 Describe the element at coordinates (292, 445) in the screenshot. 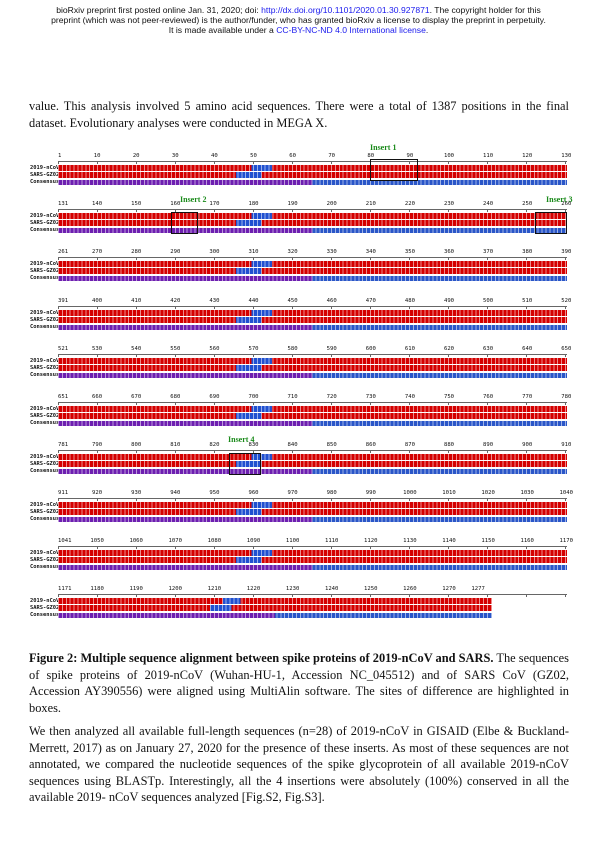

I see `position-number: 840` at that location.